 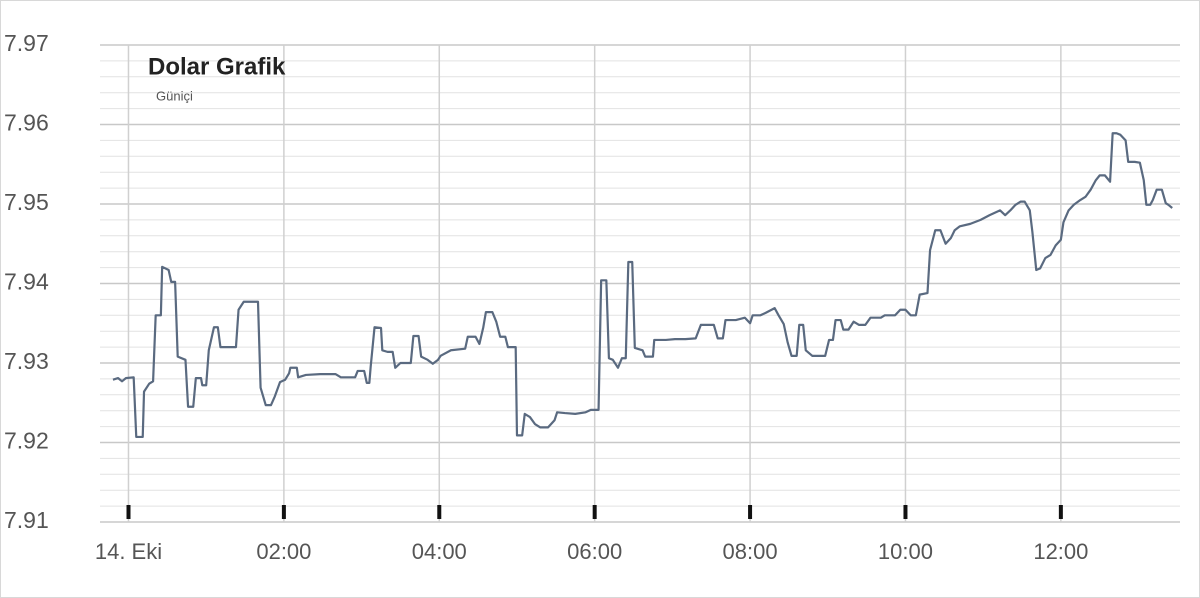 What do you see at coordinates (26, 361) in the screenshot?
I see `y-tick-label: 7.93` at bounding box center [26, 361].